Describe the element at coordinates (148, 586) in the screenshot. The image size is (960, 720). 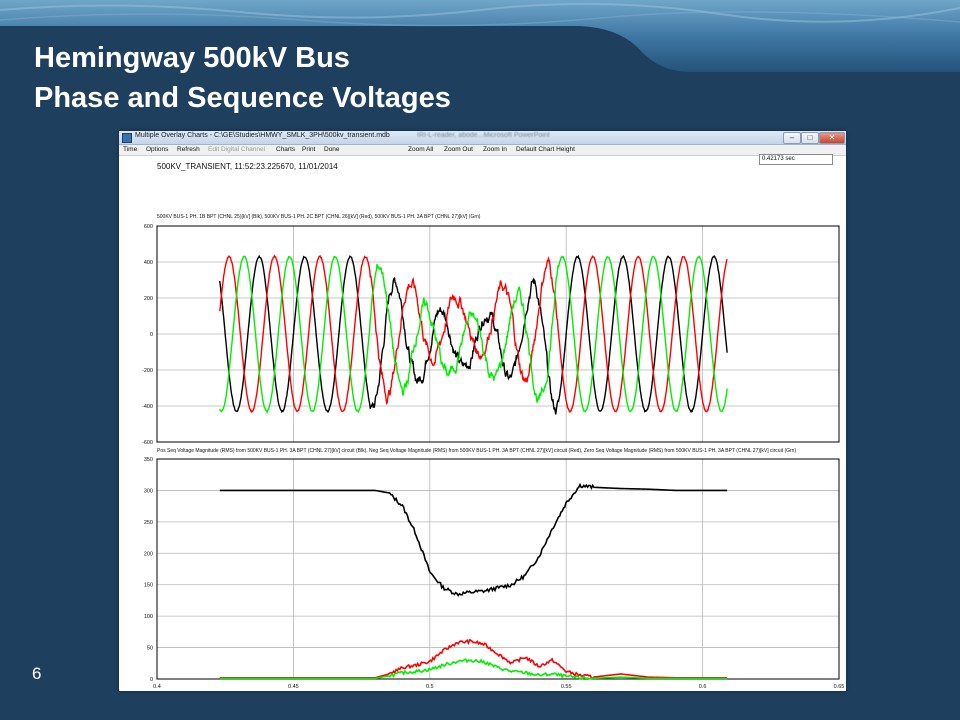
I see `y-tick-label: 150` at that location.